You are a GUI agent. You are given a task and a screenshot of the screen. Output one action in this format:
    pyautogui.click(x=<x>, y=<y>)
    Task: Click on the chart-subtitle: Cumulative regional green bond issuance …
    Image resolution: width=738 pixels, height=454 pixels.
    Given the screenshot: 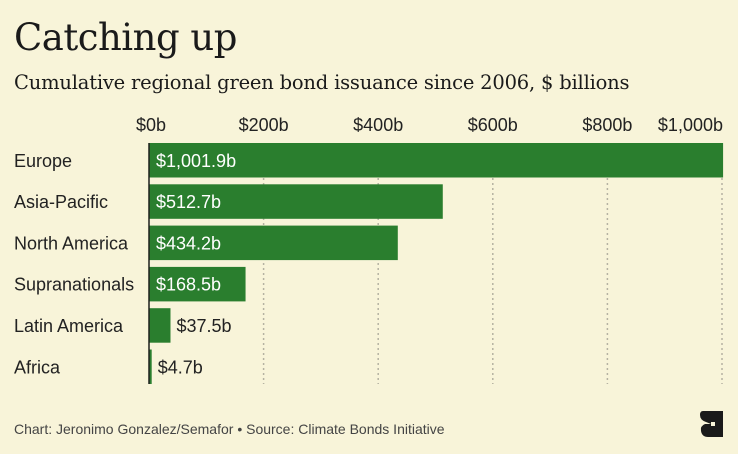 What is the action you would take?
    pyautogui.click(x=322, y=82)
    